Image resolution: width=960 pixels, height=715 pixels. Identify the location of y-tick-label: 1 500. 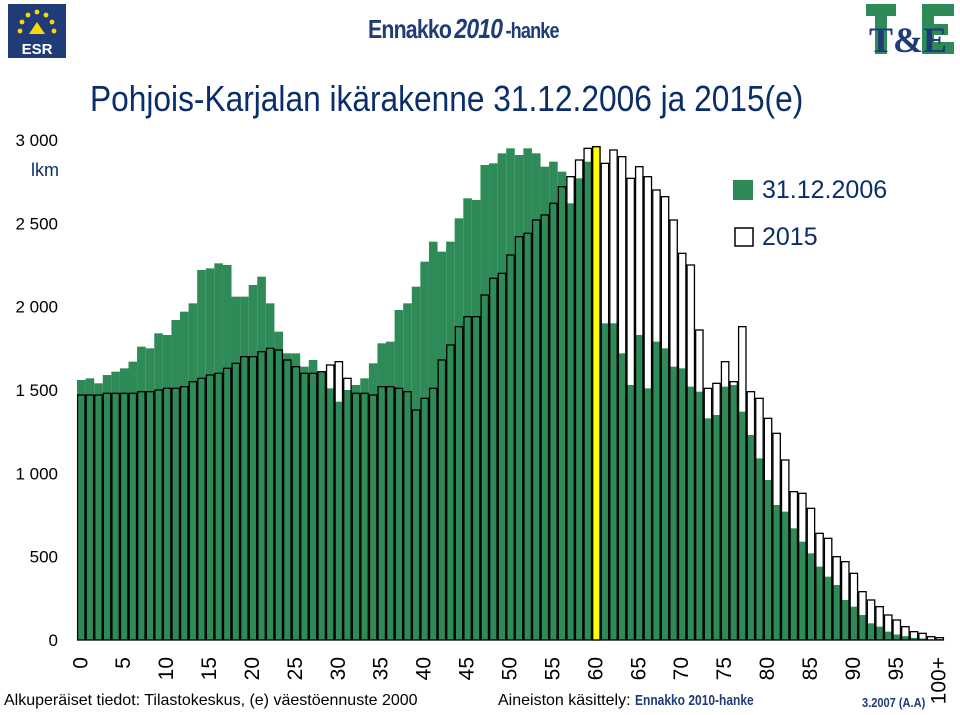
(36, 390).